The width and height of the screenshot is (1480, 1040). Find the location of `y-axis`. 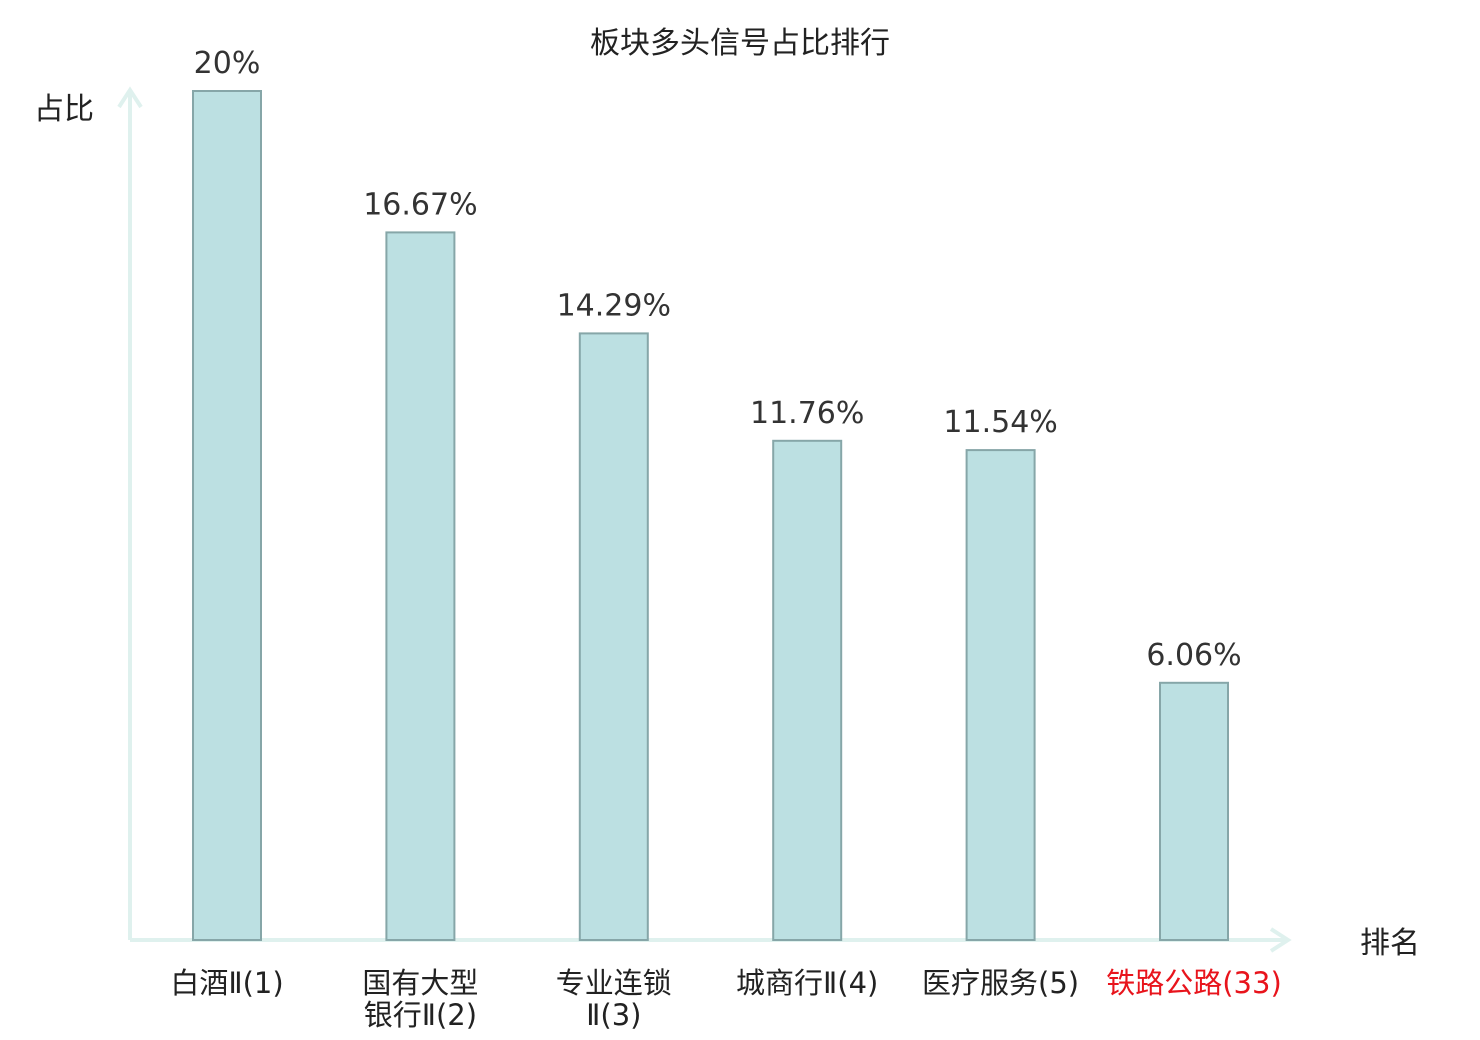

y-axis is located at coordinates (130, 513).